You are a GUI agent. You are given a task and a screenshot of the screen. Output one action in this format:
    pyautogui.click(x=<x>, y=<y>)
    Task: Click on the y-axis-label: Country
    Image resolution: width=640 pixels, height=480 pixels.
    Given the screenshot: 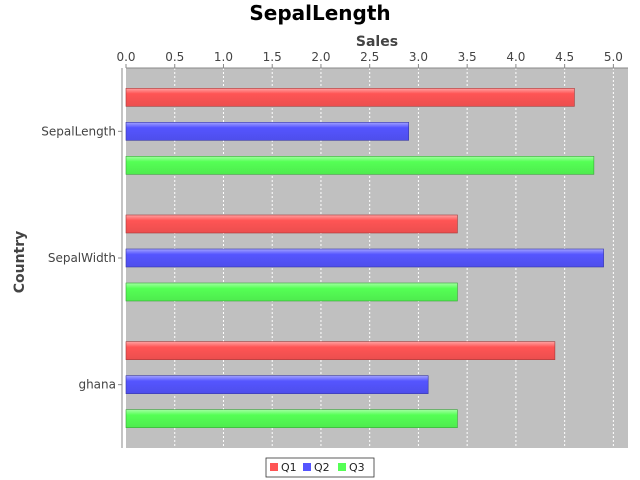 What is the action you would take?
    pyautogui.click(x=20, y=262)
    